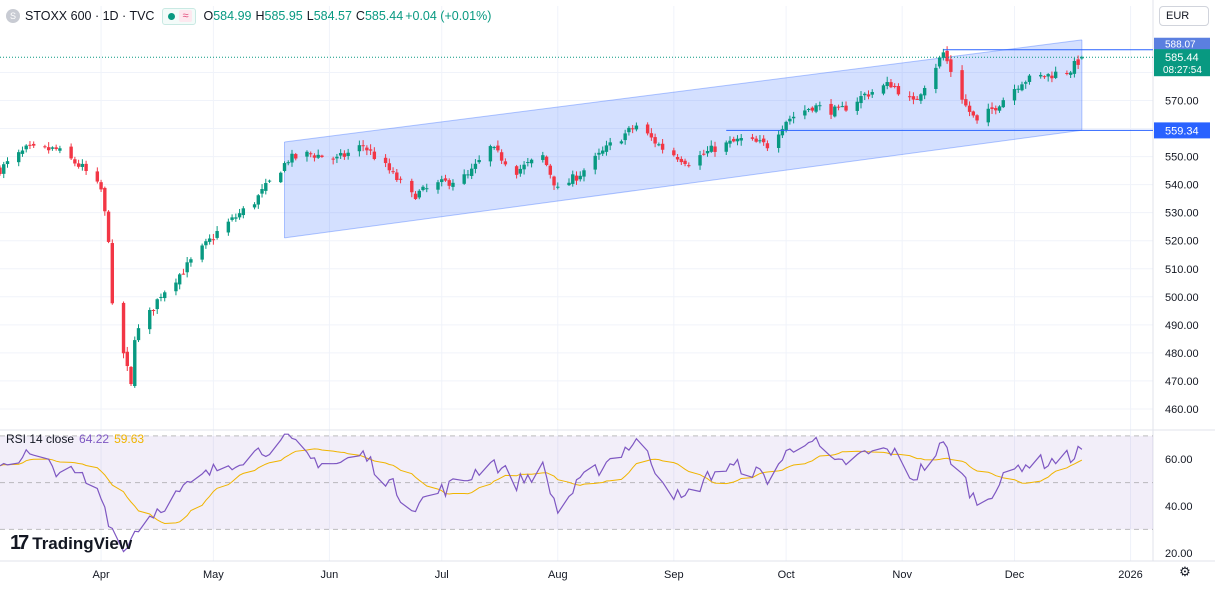  What do you see at coordinates (1182, 410) in the screenshot?
I see `price-tick-label: 460.00` at bounding box center [1182, 410].